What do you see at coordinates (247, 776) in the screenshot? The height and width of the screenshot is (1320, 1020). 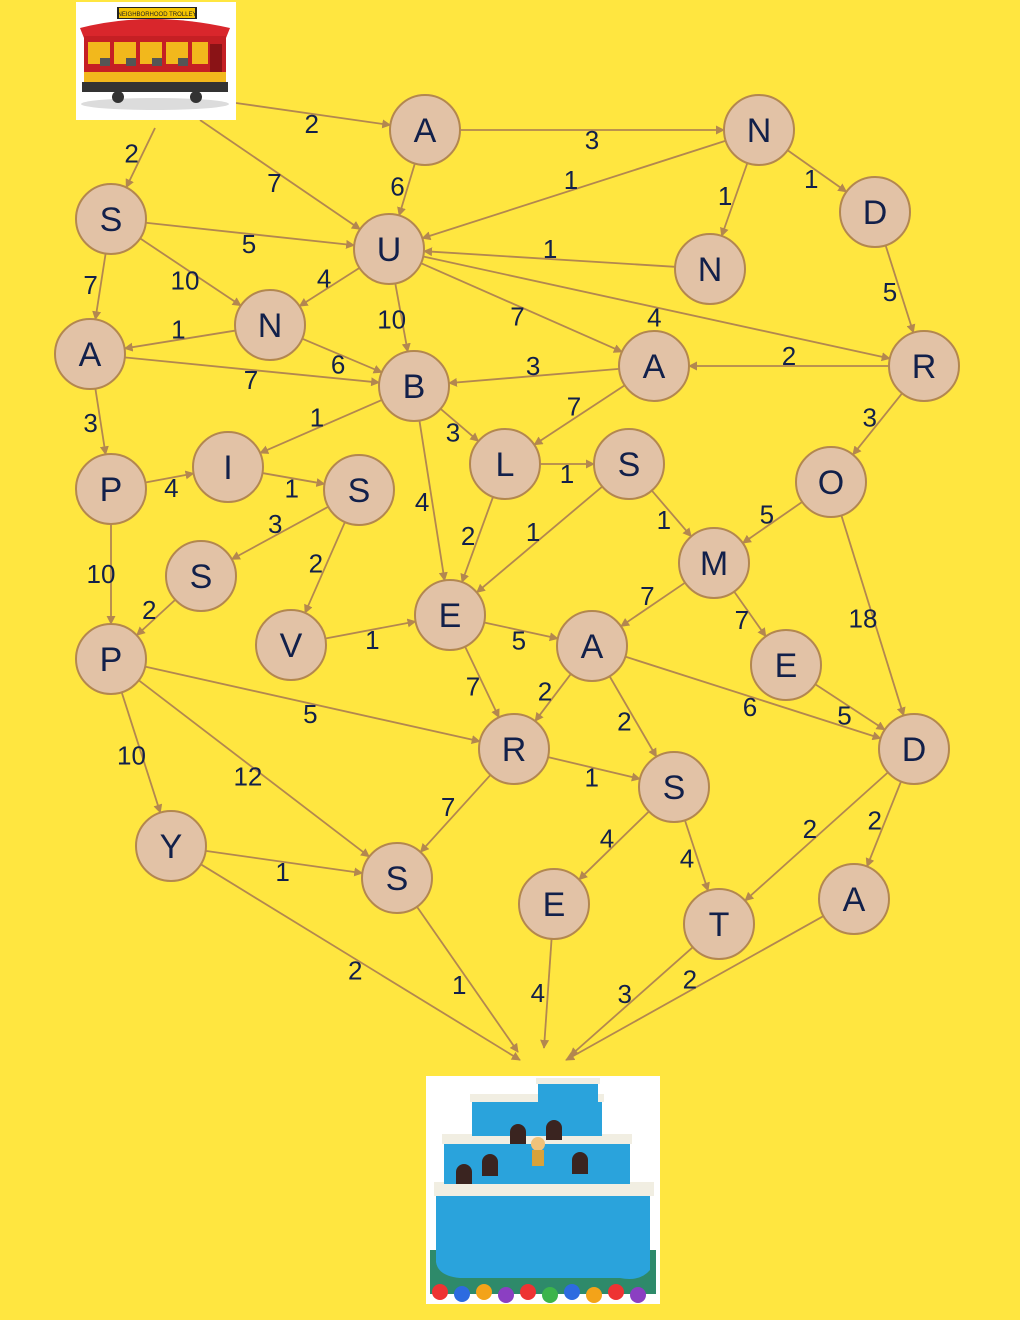 I see `edge-weight-label: 12` at bounding box center [247, 776].